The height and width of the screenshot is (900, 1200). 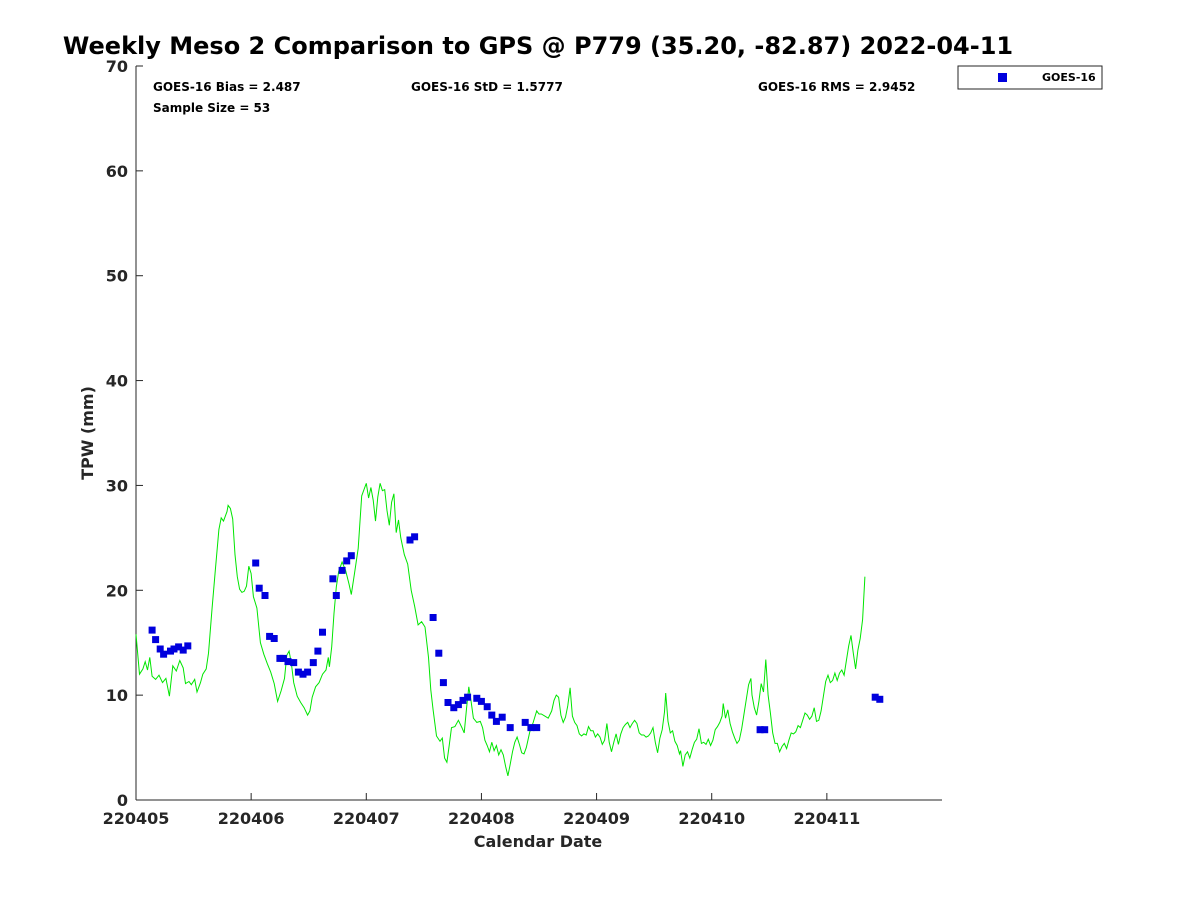 What do you see at coordinates (211, 108) in the screenshot?
I see `sample-size-stat: Sample Size = 53` at bounding box center [211, 108].